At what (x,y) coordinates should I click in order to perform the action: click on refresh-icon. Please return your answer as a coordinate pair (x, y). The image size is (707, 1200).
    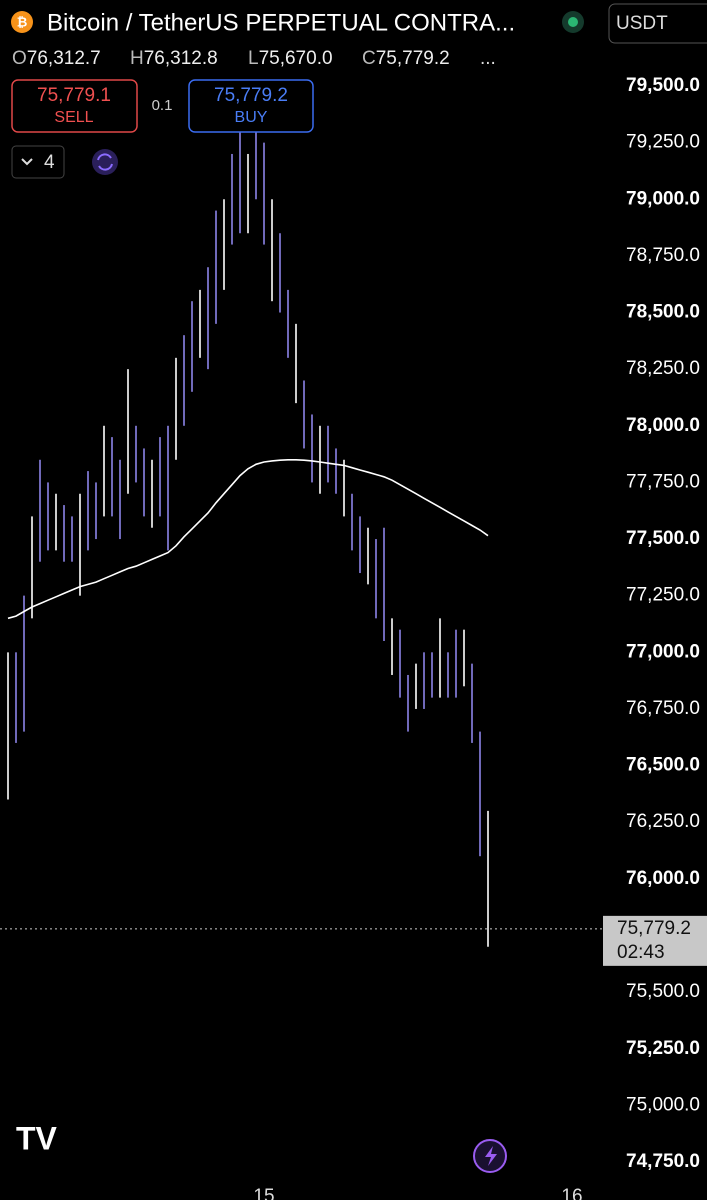
    Looking at the image, I should click on (105, 162).